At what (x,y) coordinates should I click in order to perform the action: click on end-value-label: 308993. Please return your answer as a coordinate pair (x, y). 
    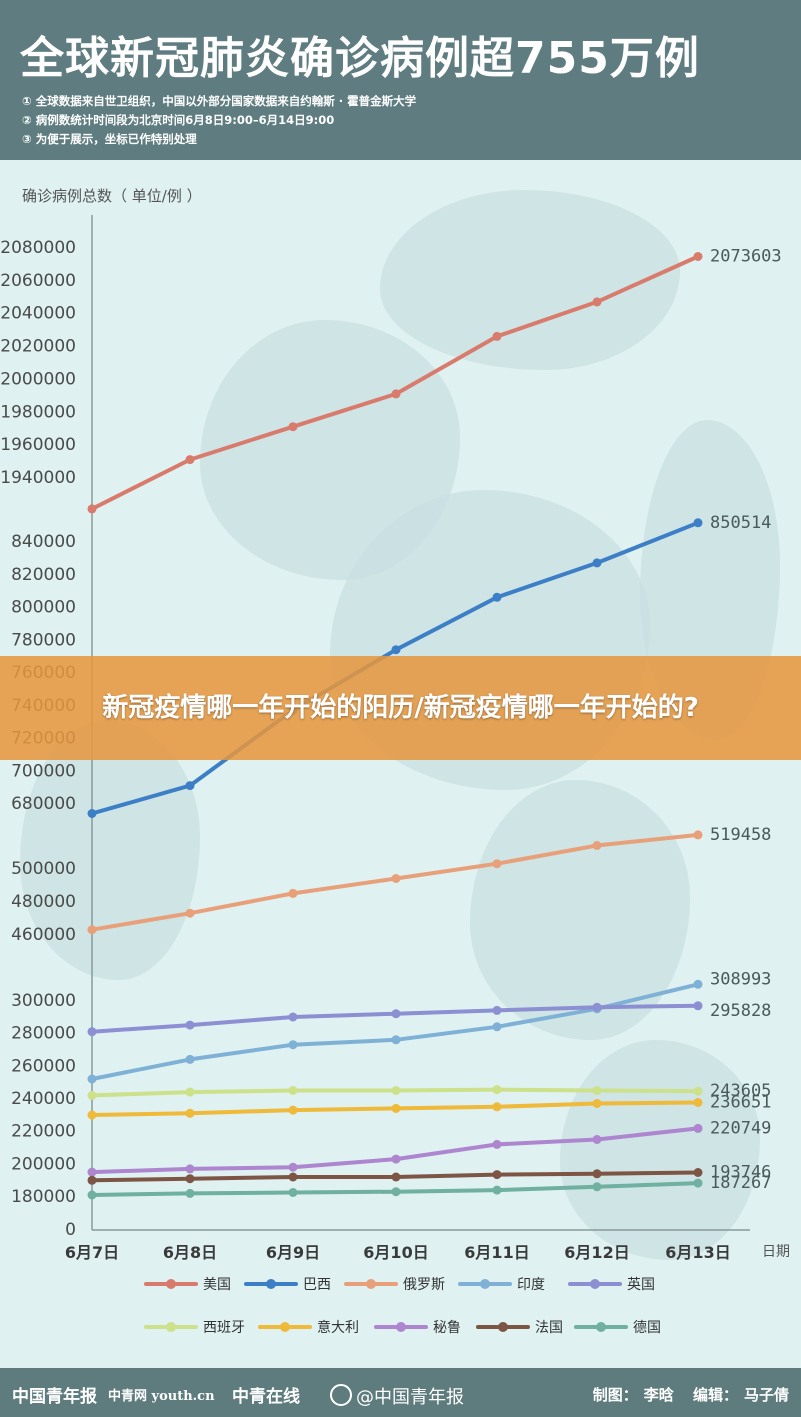
    Looking at the image, I should click on (740, 979).